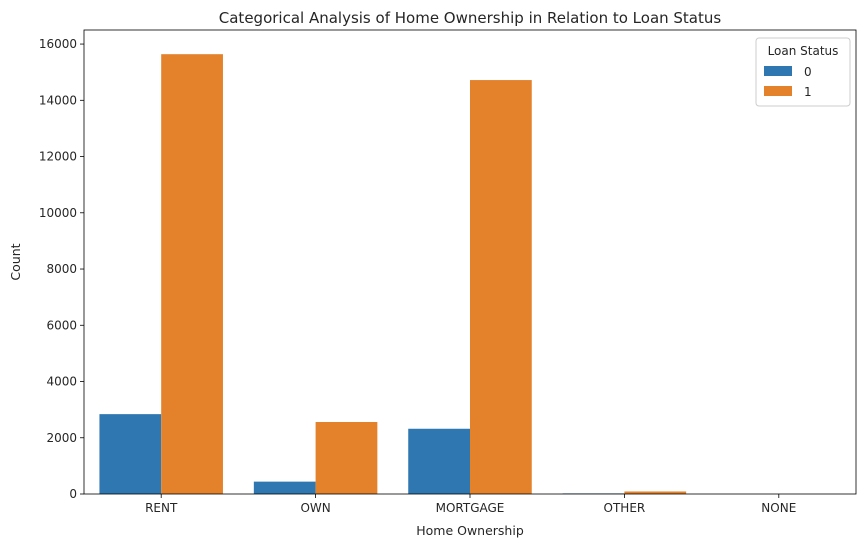  I want to click on x-tick-label-rent: RENT, so click(161, 508).